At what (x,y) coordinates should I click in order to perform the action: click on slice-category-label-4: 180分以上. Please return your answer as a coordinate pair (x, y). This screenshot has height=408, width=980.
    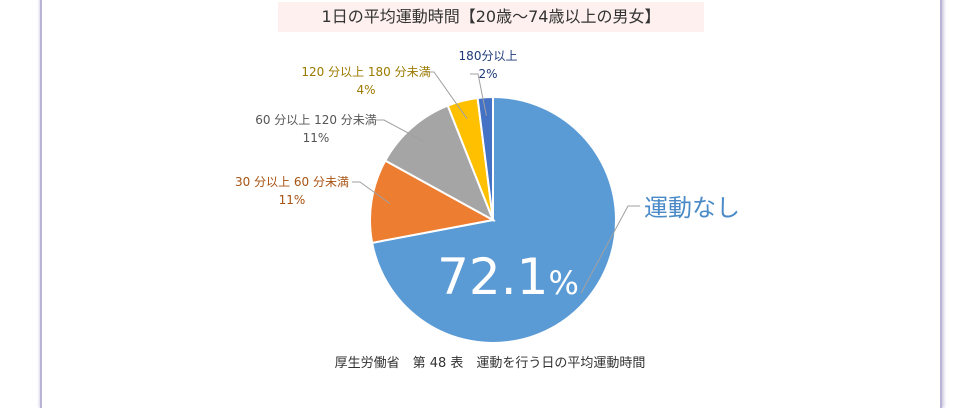
    Looking at the image, I should click on (488, 56).